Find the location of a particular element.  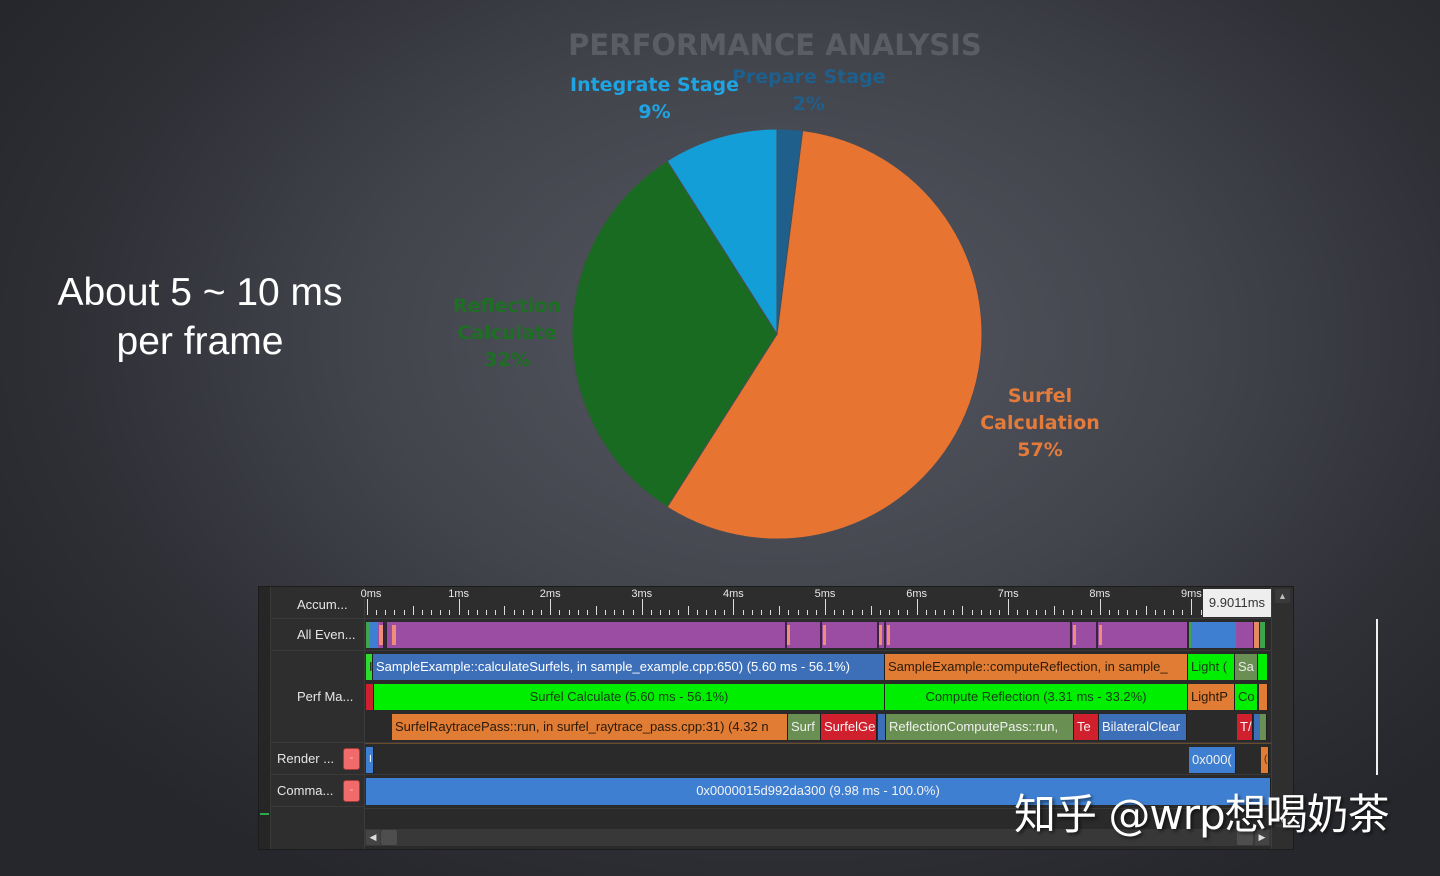

perf-marker-reflection-compute-pass: ReflectionComputePass::run, is located at coordinates (980, 727).